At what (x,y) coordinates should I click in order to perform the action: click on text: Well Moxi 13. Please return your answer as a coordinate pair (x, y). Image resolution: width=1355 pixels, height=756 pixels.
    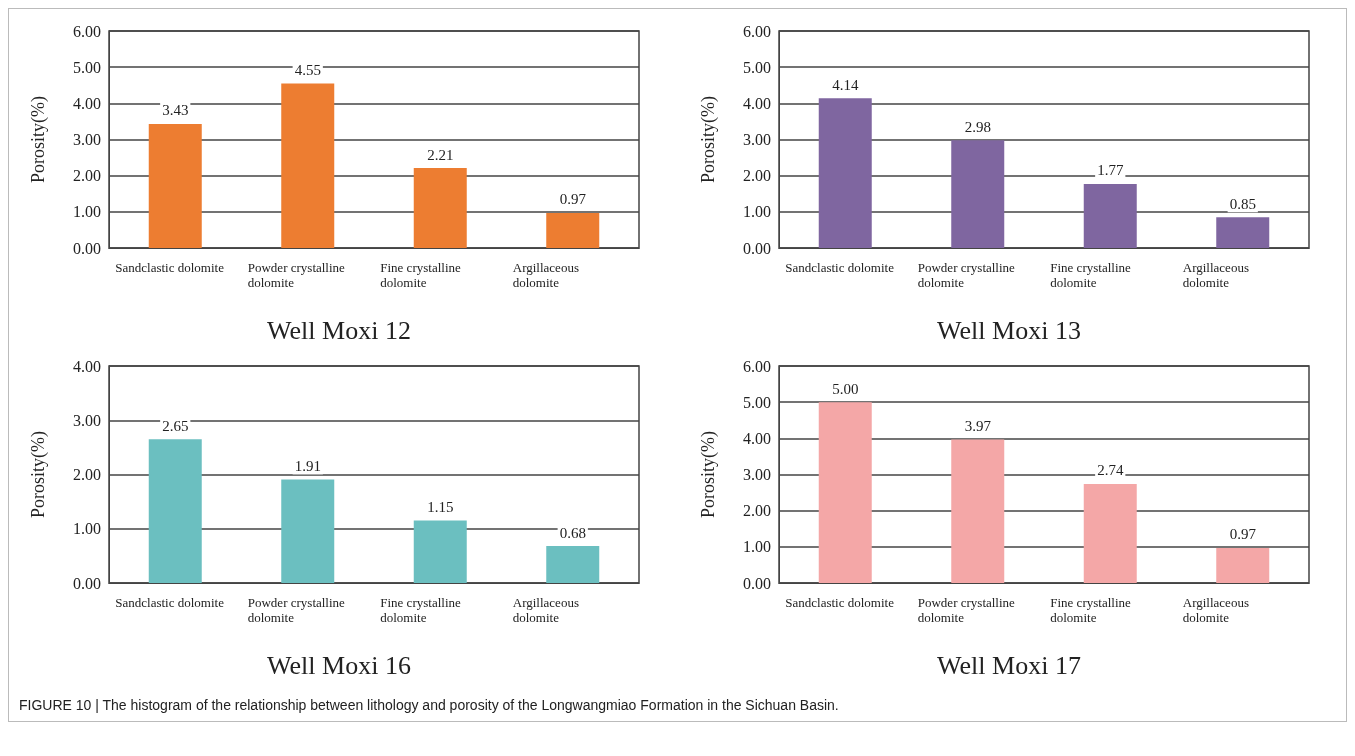
    Looking at the image, I should click on (1009, 330).